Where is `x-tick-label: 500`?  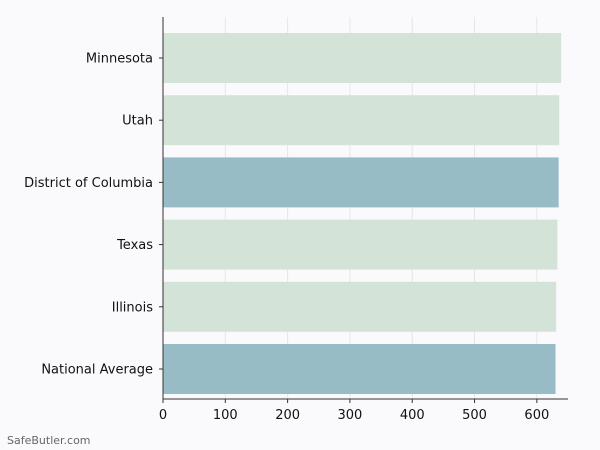 x-tick-label: 500 is located at coordinates (474, 415).